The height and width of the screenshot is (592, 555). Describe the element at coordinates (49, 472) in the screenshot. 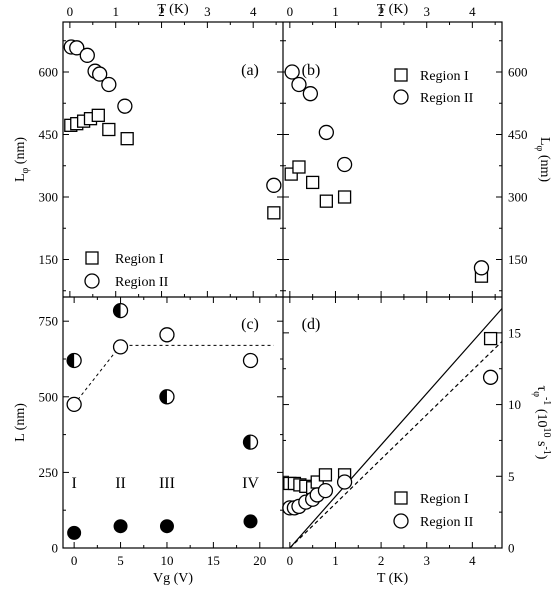

I see `panel-c-left-y-tick-label: 250` at that location.